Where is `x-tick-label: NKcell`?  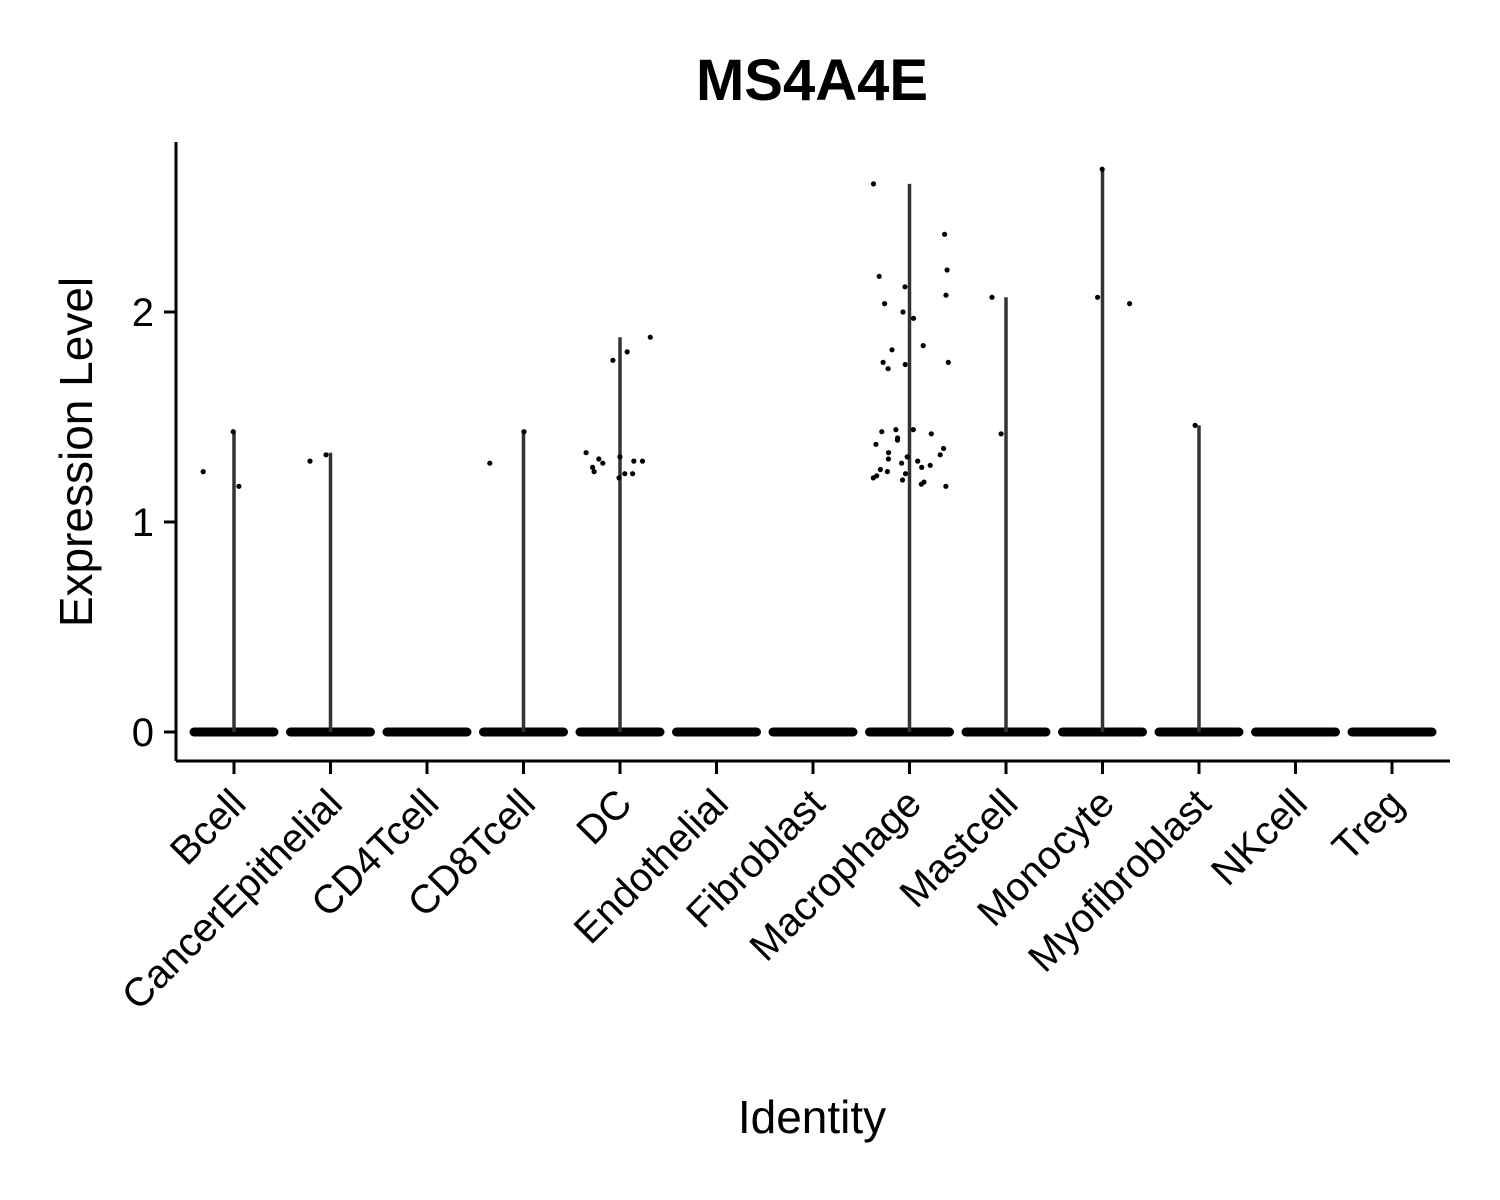
x-tick-label: NKcell is located at coordinates (1259, 837).